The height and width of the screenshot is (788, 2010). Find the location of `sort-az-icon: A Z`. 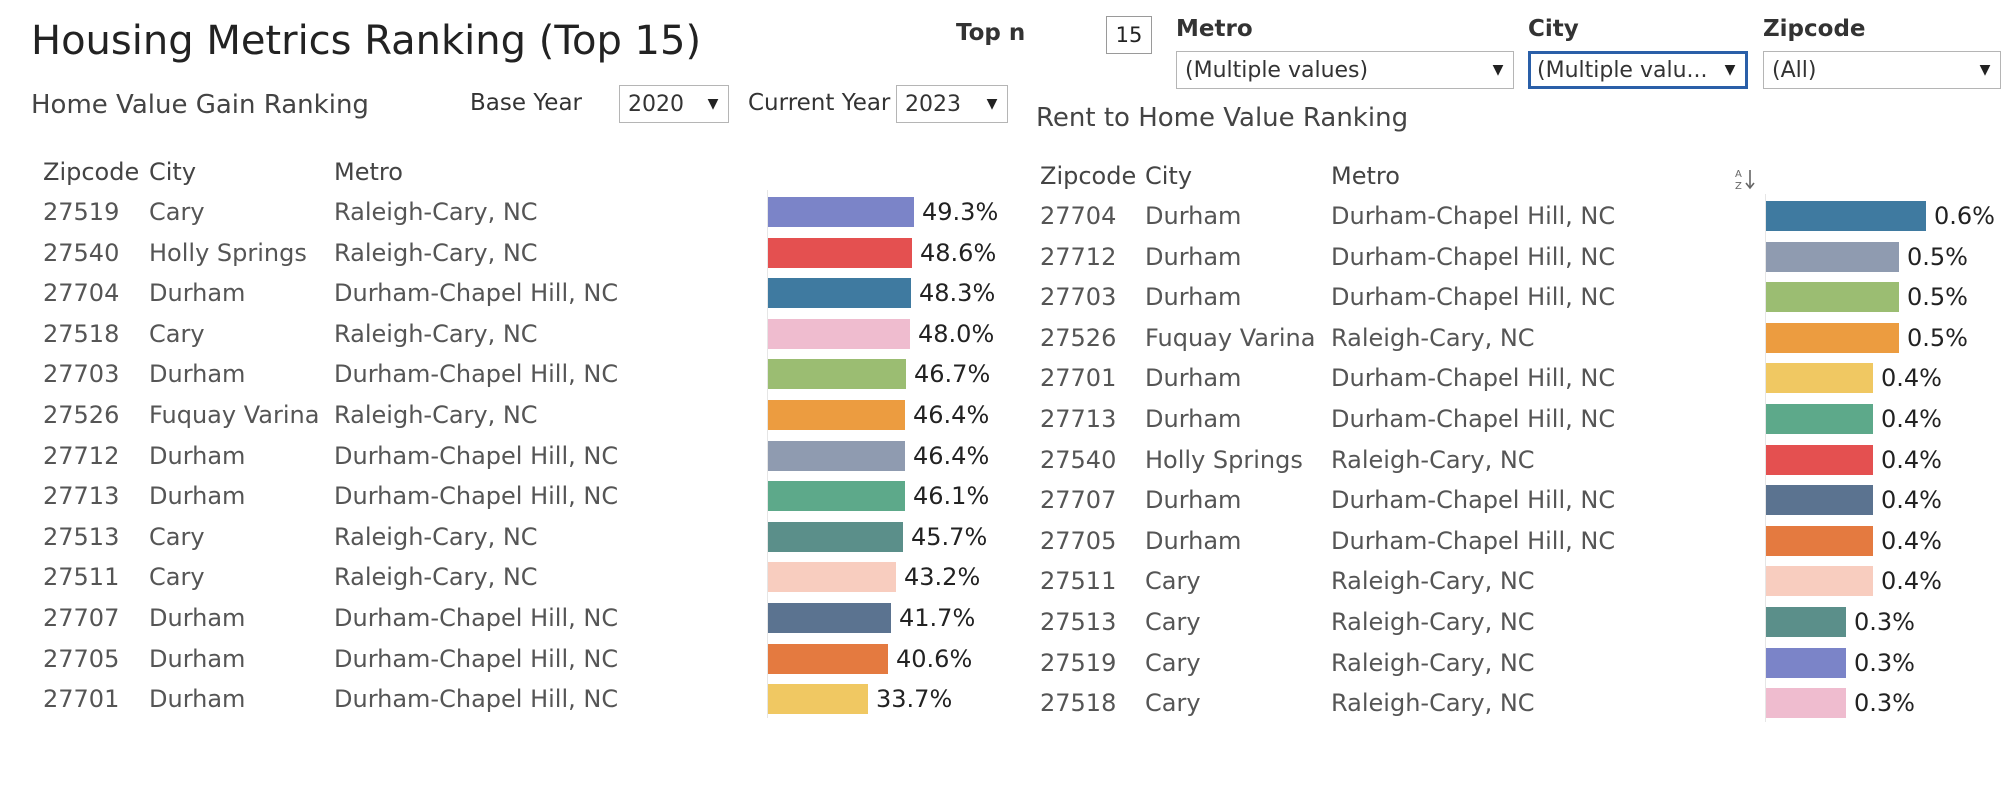

sort-az-icon: A Z is located at coordinates (1745, 180).